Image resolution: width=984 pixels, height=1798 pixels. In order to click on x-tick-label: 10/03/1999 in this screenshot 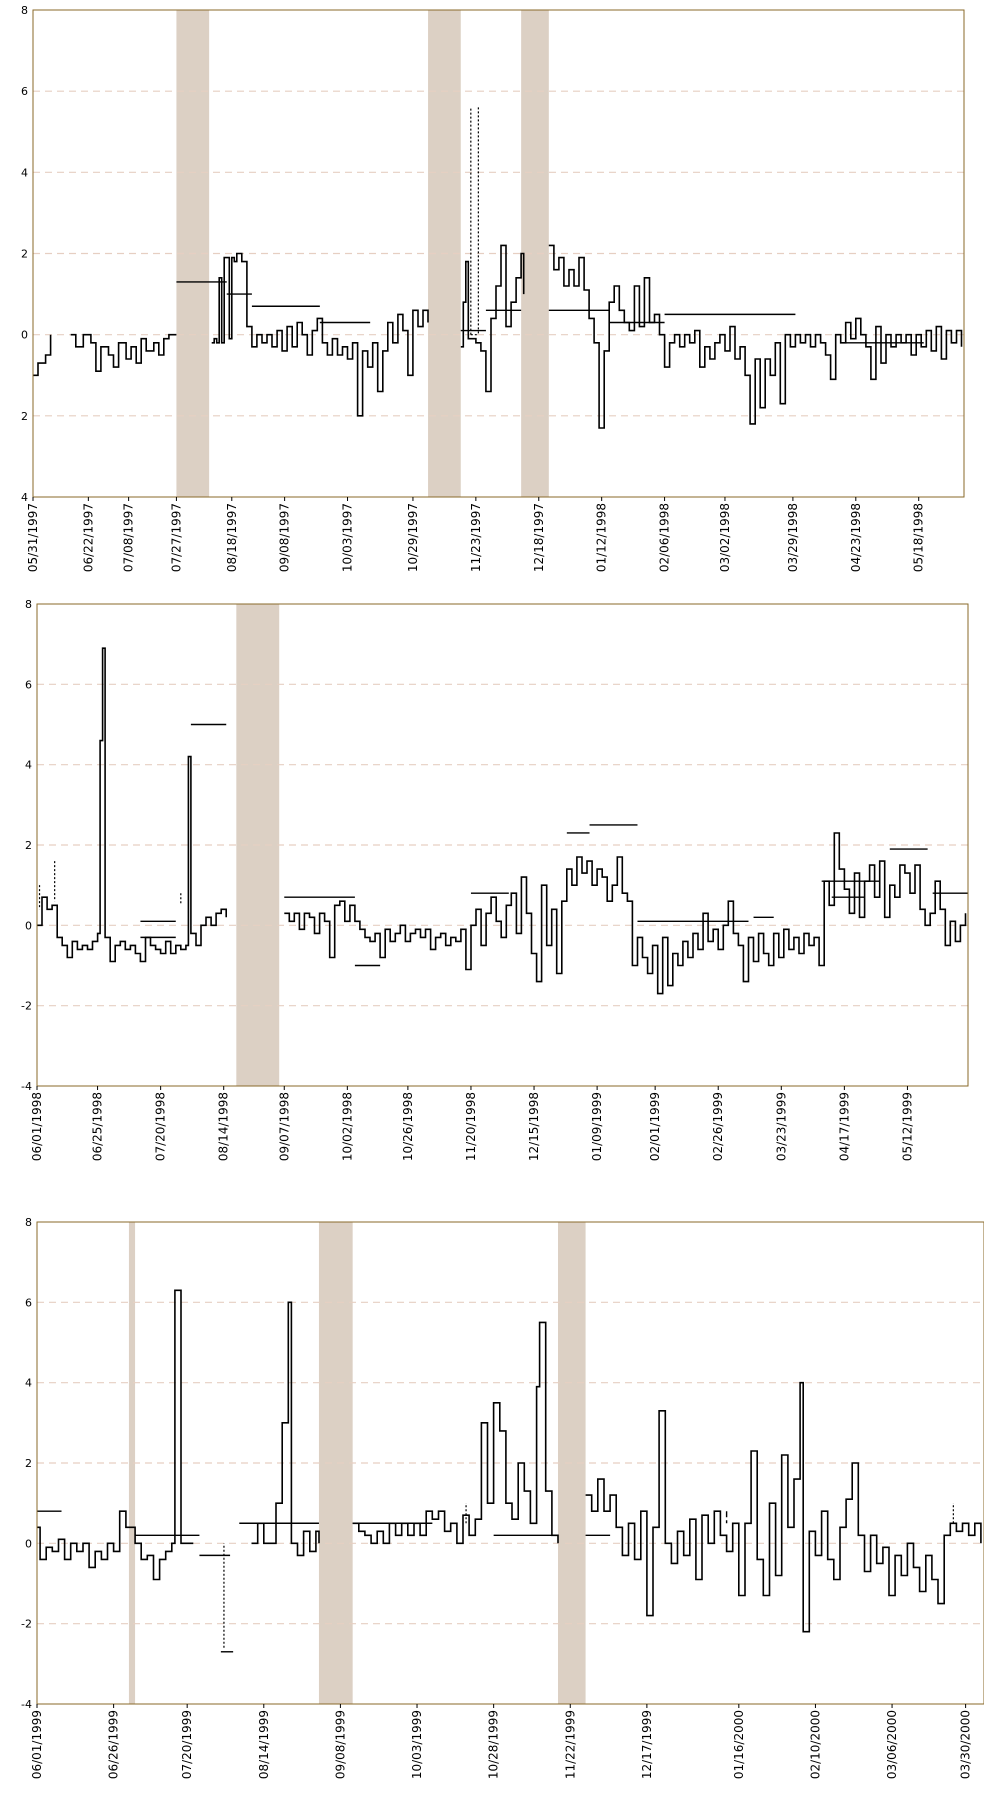, I will do `click(417, 1744)`.